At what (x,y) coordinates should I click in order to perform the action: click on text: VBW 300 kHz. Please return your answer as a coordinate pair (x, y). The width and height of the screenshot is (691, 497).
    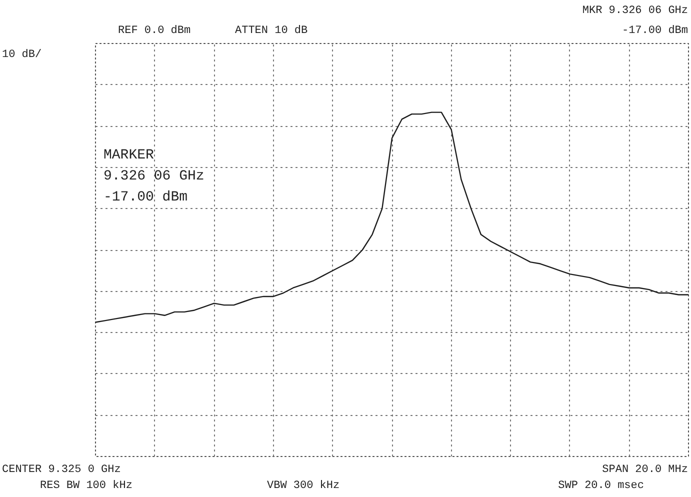
    Looking at the image, I should click on (303, 486).